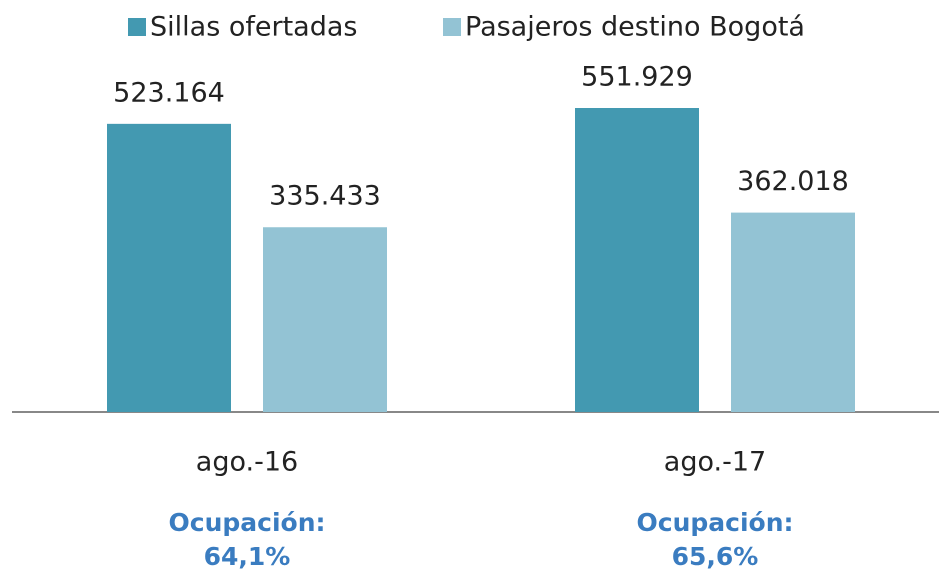 The image size is (939, 573). I want to click on x-tick-label: ago.-17, so click(715, 462).